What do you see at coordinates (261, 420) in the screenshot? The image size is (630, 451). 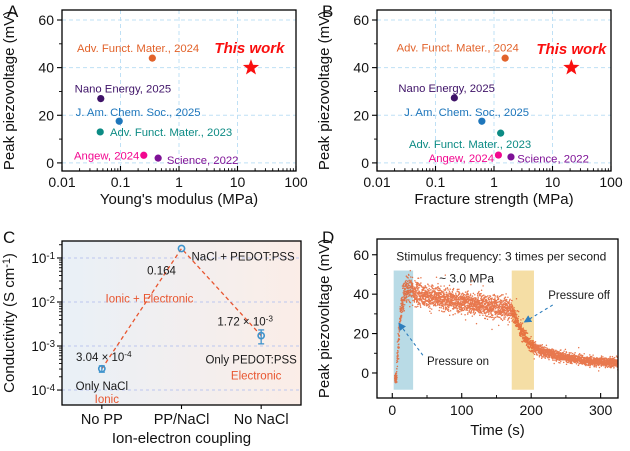 I see `x-category-label: No NaCl` at bounding box center [261, 420].